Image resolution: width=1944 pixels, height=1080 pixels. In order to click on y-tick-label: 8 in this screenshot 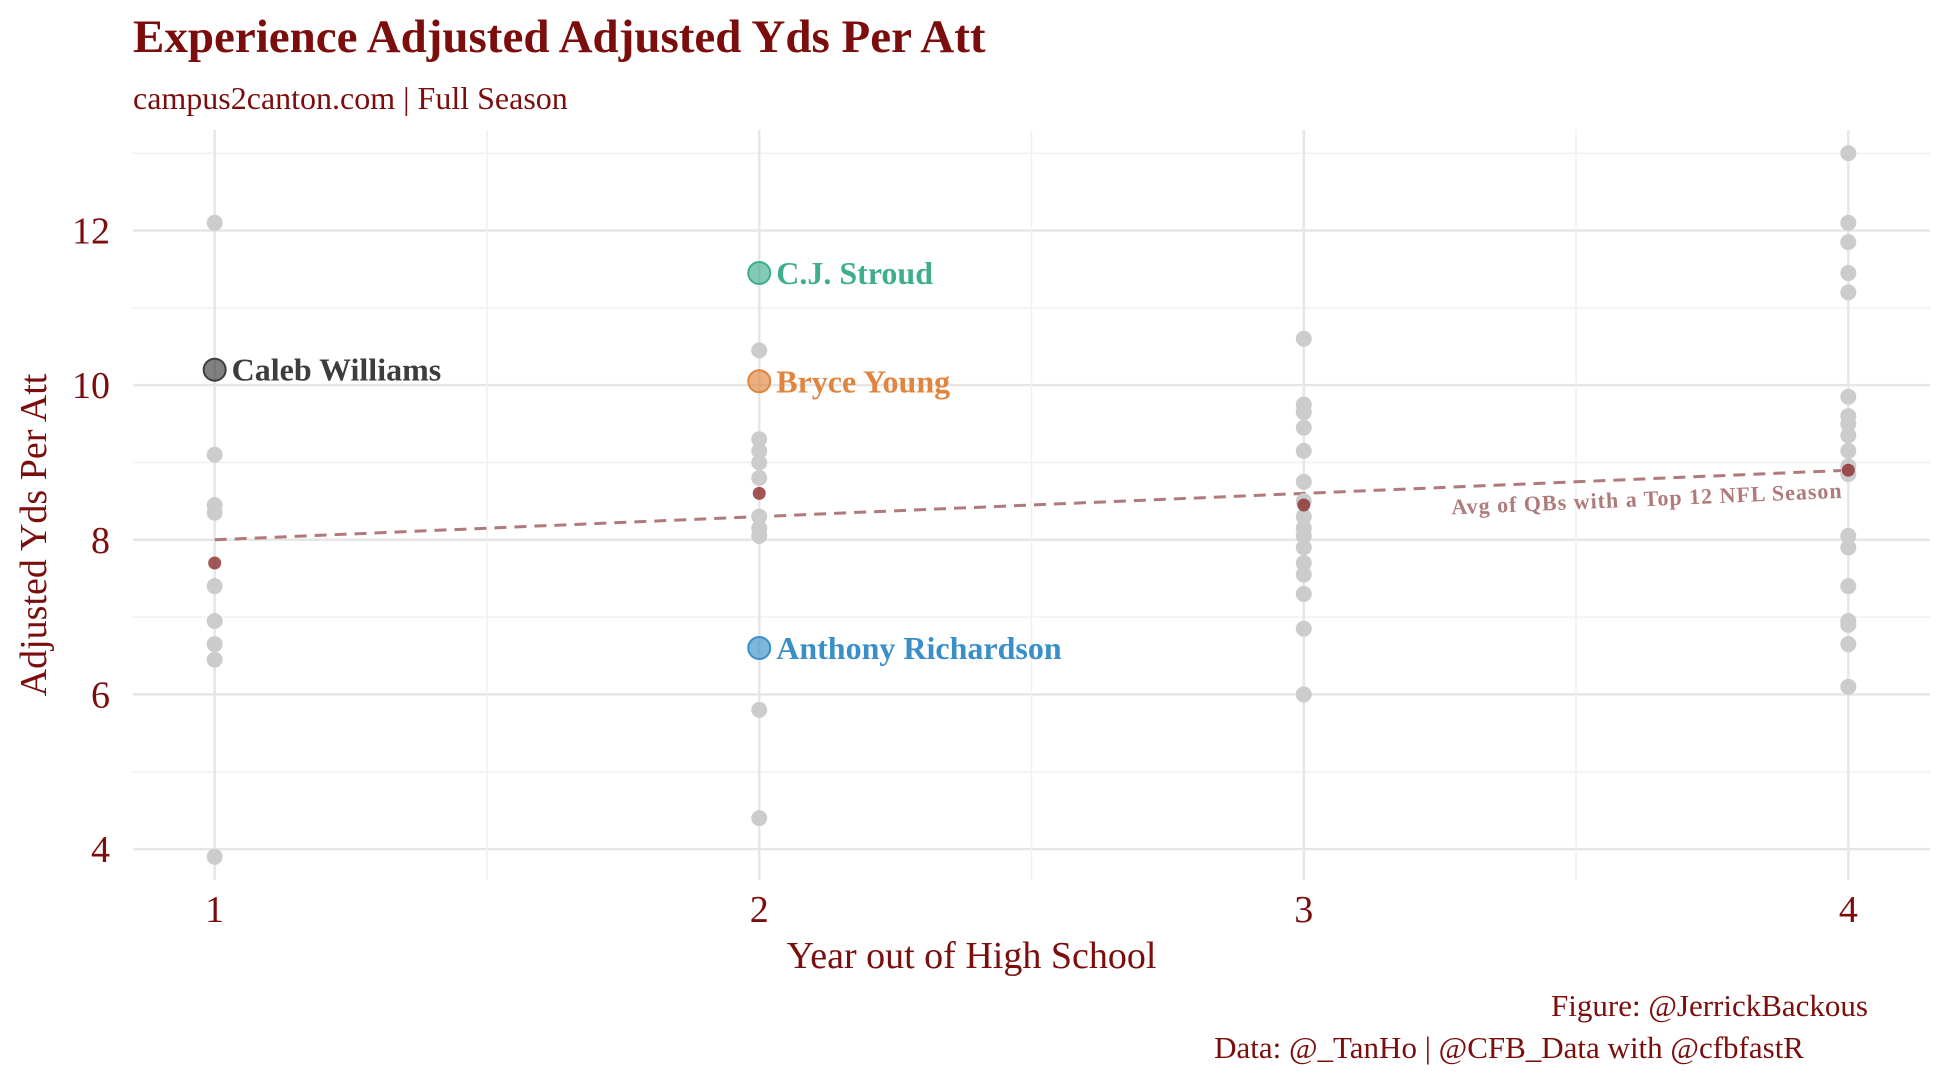, I will do `click(100, 541)`.